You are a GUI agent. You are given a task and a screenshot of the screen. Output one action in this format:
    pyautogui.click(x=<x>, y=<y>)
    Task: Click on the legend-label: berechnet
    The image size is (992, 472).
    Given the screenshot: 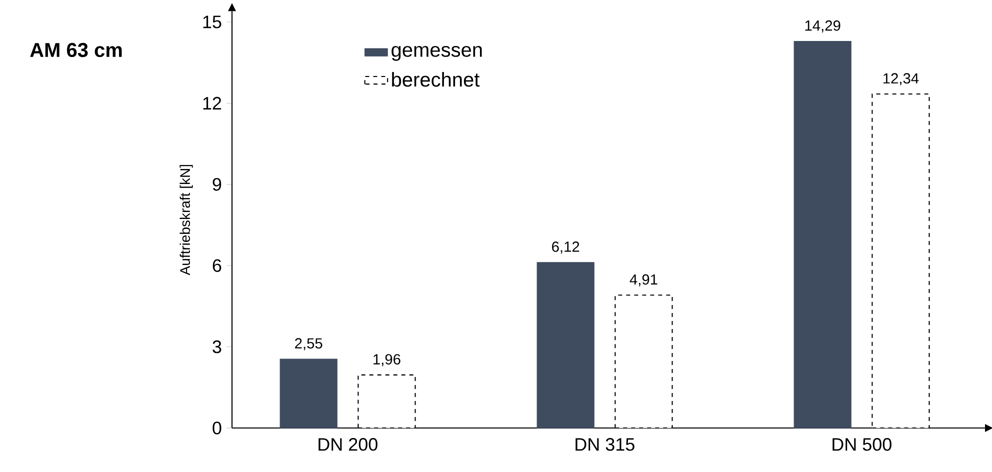 What is the action you would take?
    pyautogui.click(x=436, y=79)
    